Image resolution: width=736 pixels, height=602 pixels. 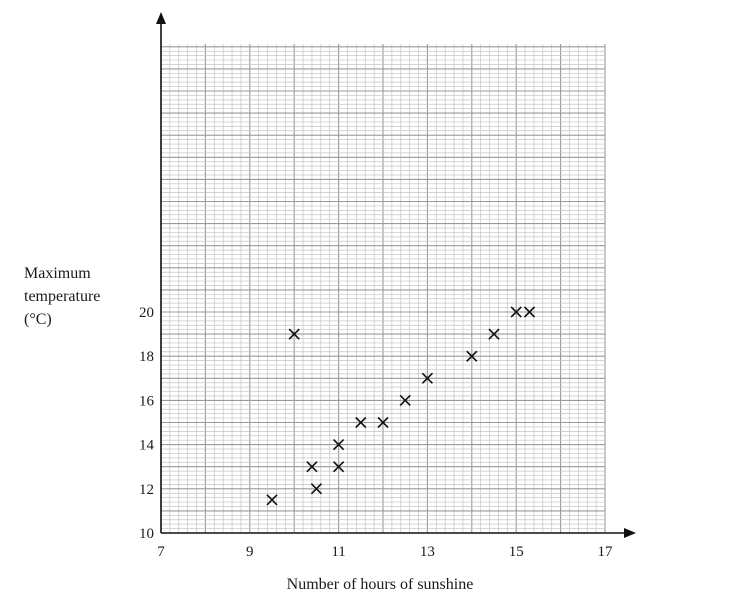 What do you see at coordinates (147, 401) in the screenshot?
I see `y-tick-label: 16` at bounding box center [147, 401].